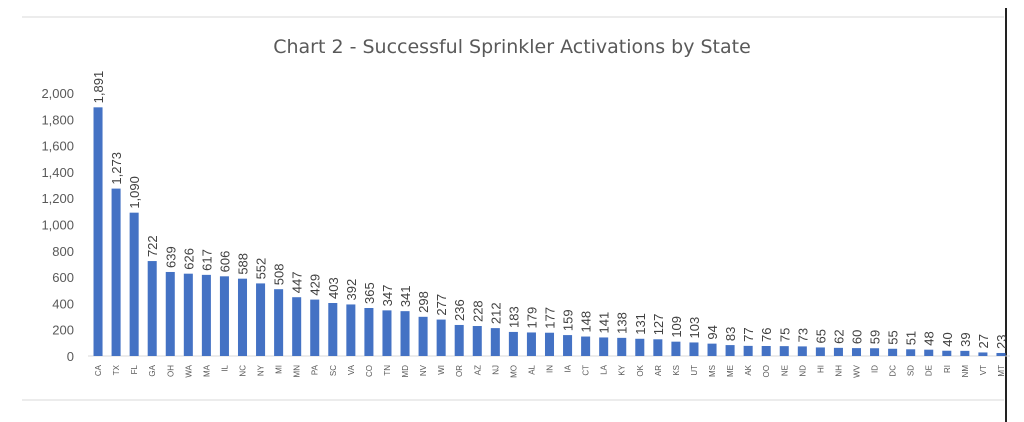  What do you see at coordinates (893, 337) in the screenshot?
I see `value-label: 55` at bounding box center [893, 337].